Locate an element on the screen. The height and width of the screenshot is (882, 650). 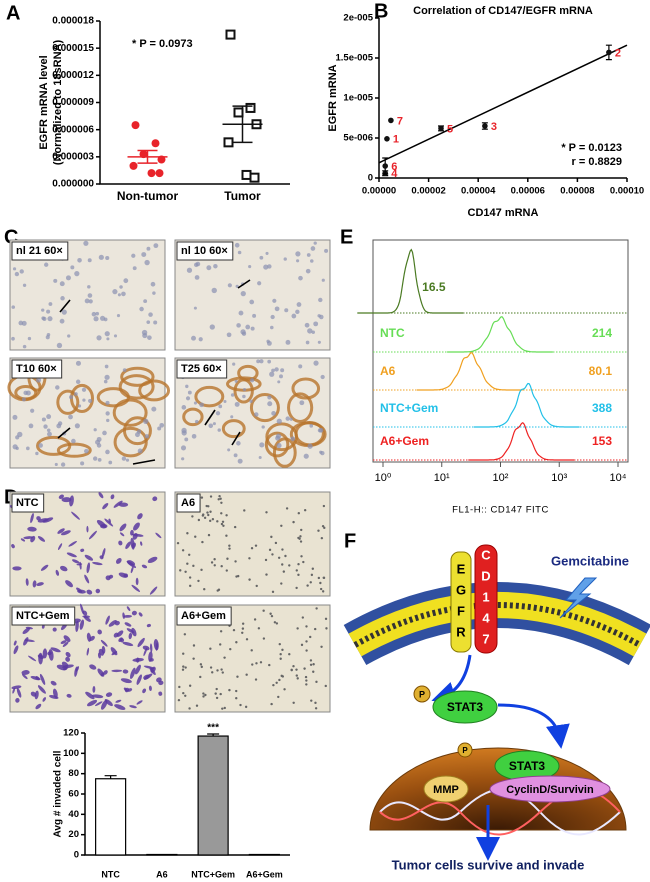
y-tick-label: 0.000006 is located at coordinates (73, 129).